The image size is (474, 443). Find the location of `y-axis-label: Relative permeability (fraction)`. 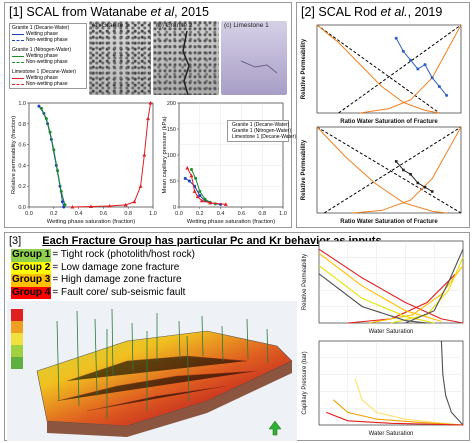

y-axis-label: Relative permeability (fraction) is located at coordinates (14, 155).